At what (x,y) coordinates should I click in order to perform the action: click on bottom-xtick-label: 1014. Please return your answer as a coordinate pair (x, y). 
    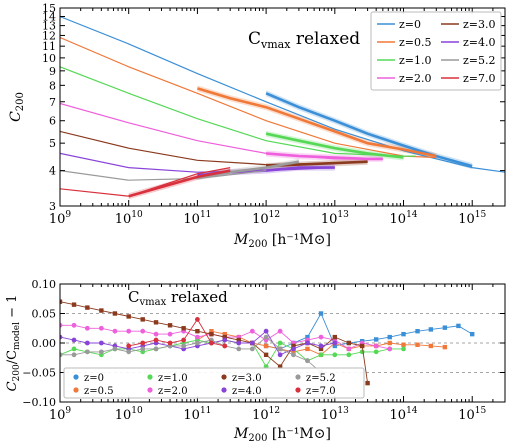
    Looking at the image, I should click on (404, 414).